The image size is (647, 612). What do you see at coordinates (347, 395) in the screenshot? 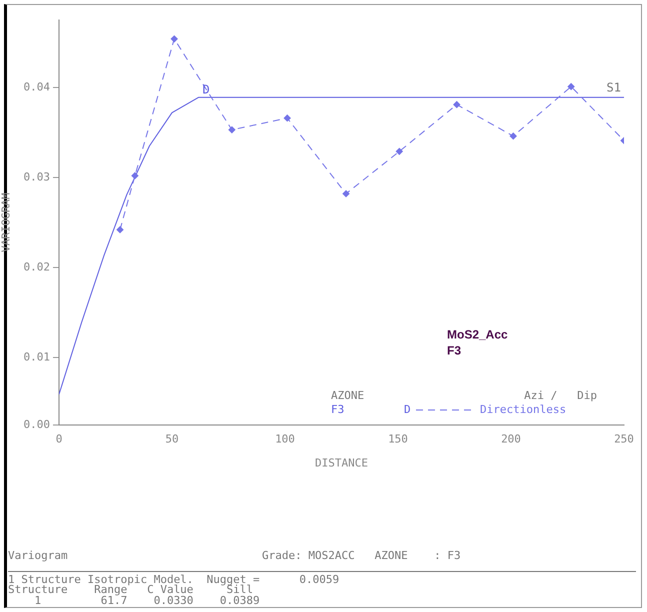
I see `annotation: AZONE` at bounding box center [347, 395].